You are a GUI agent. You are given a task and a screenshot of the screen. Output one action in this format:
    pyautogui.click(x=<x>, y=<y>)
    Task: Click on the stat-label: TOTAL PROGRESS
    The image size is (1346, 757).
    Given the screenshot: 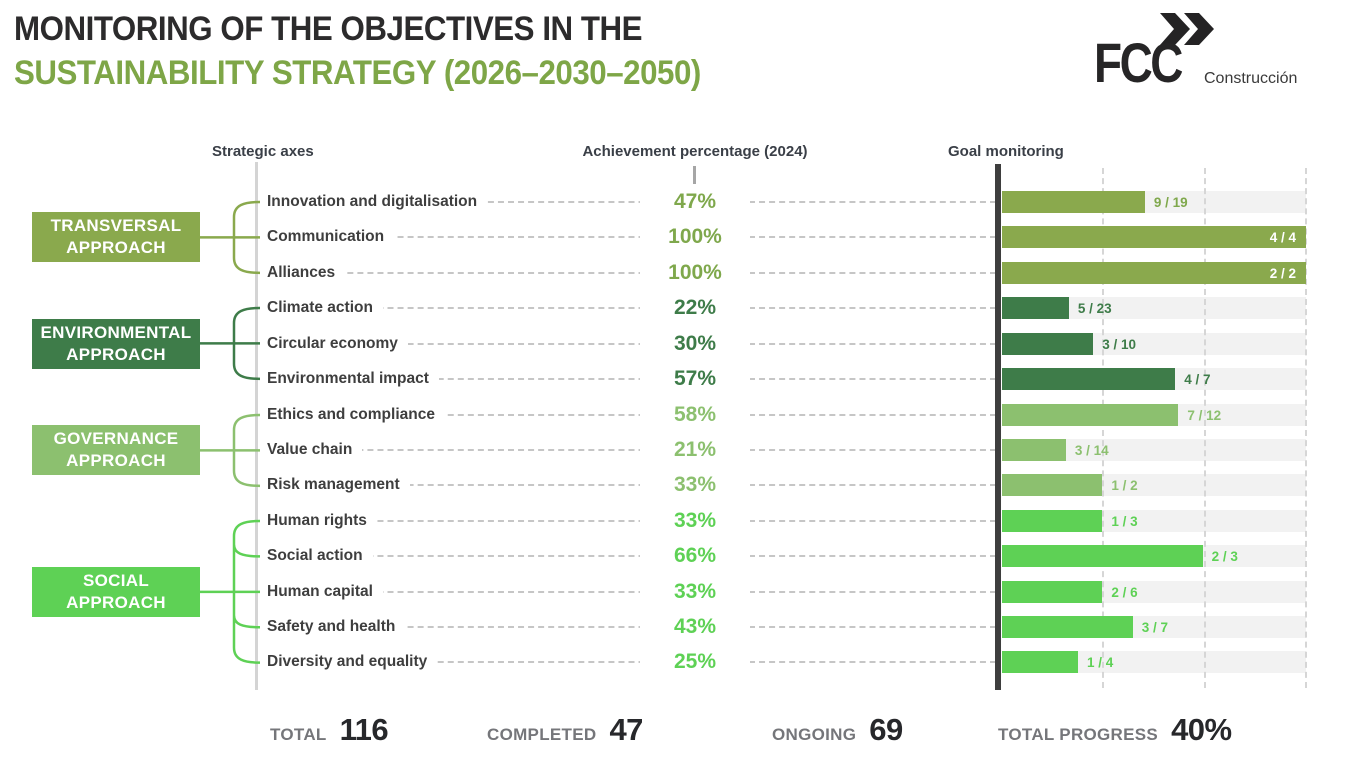 What is the action you would take?
    pyautogui.click(x=1078, y=734)
    